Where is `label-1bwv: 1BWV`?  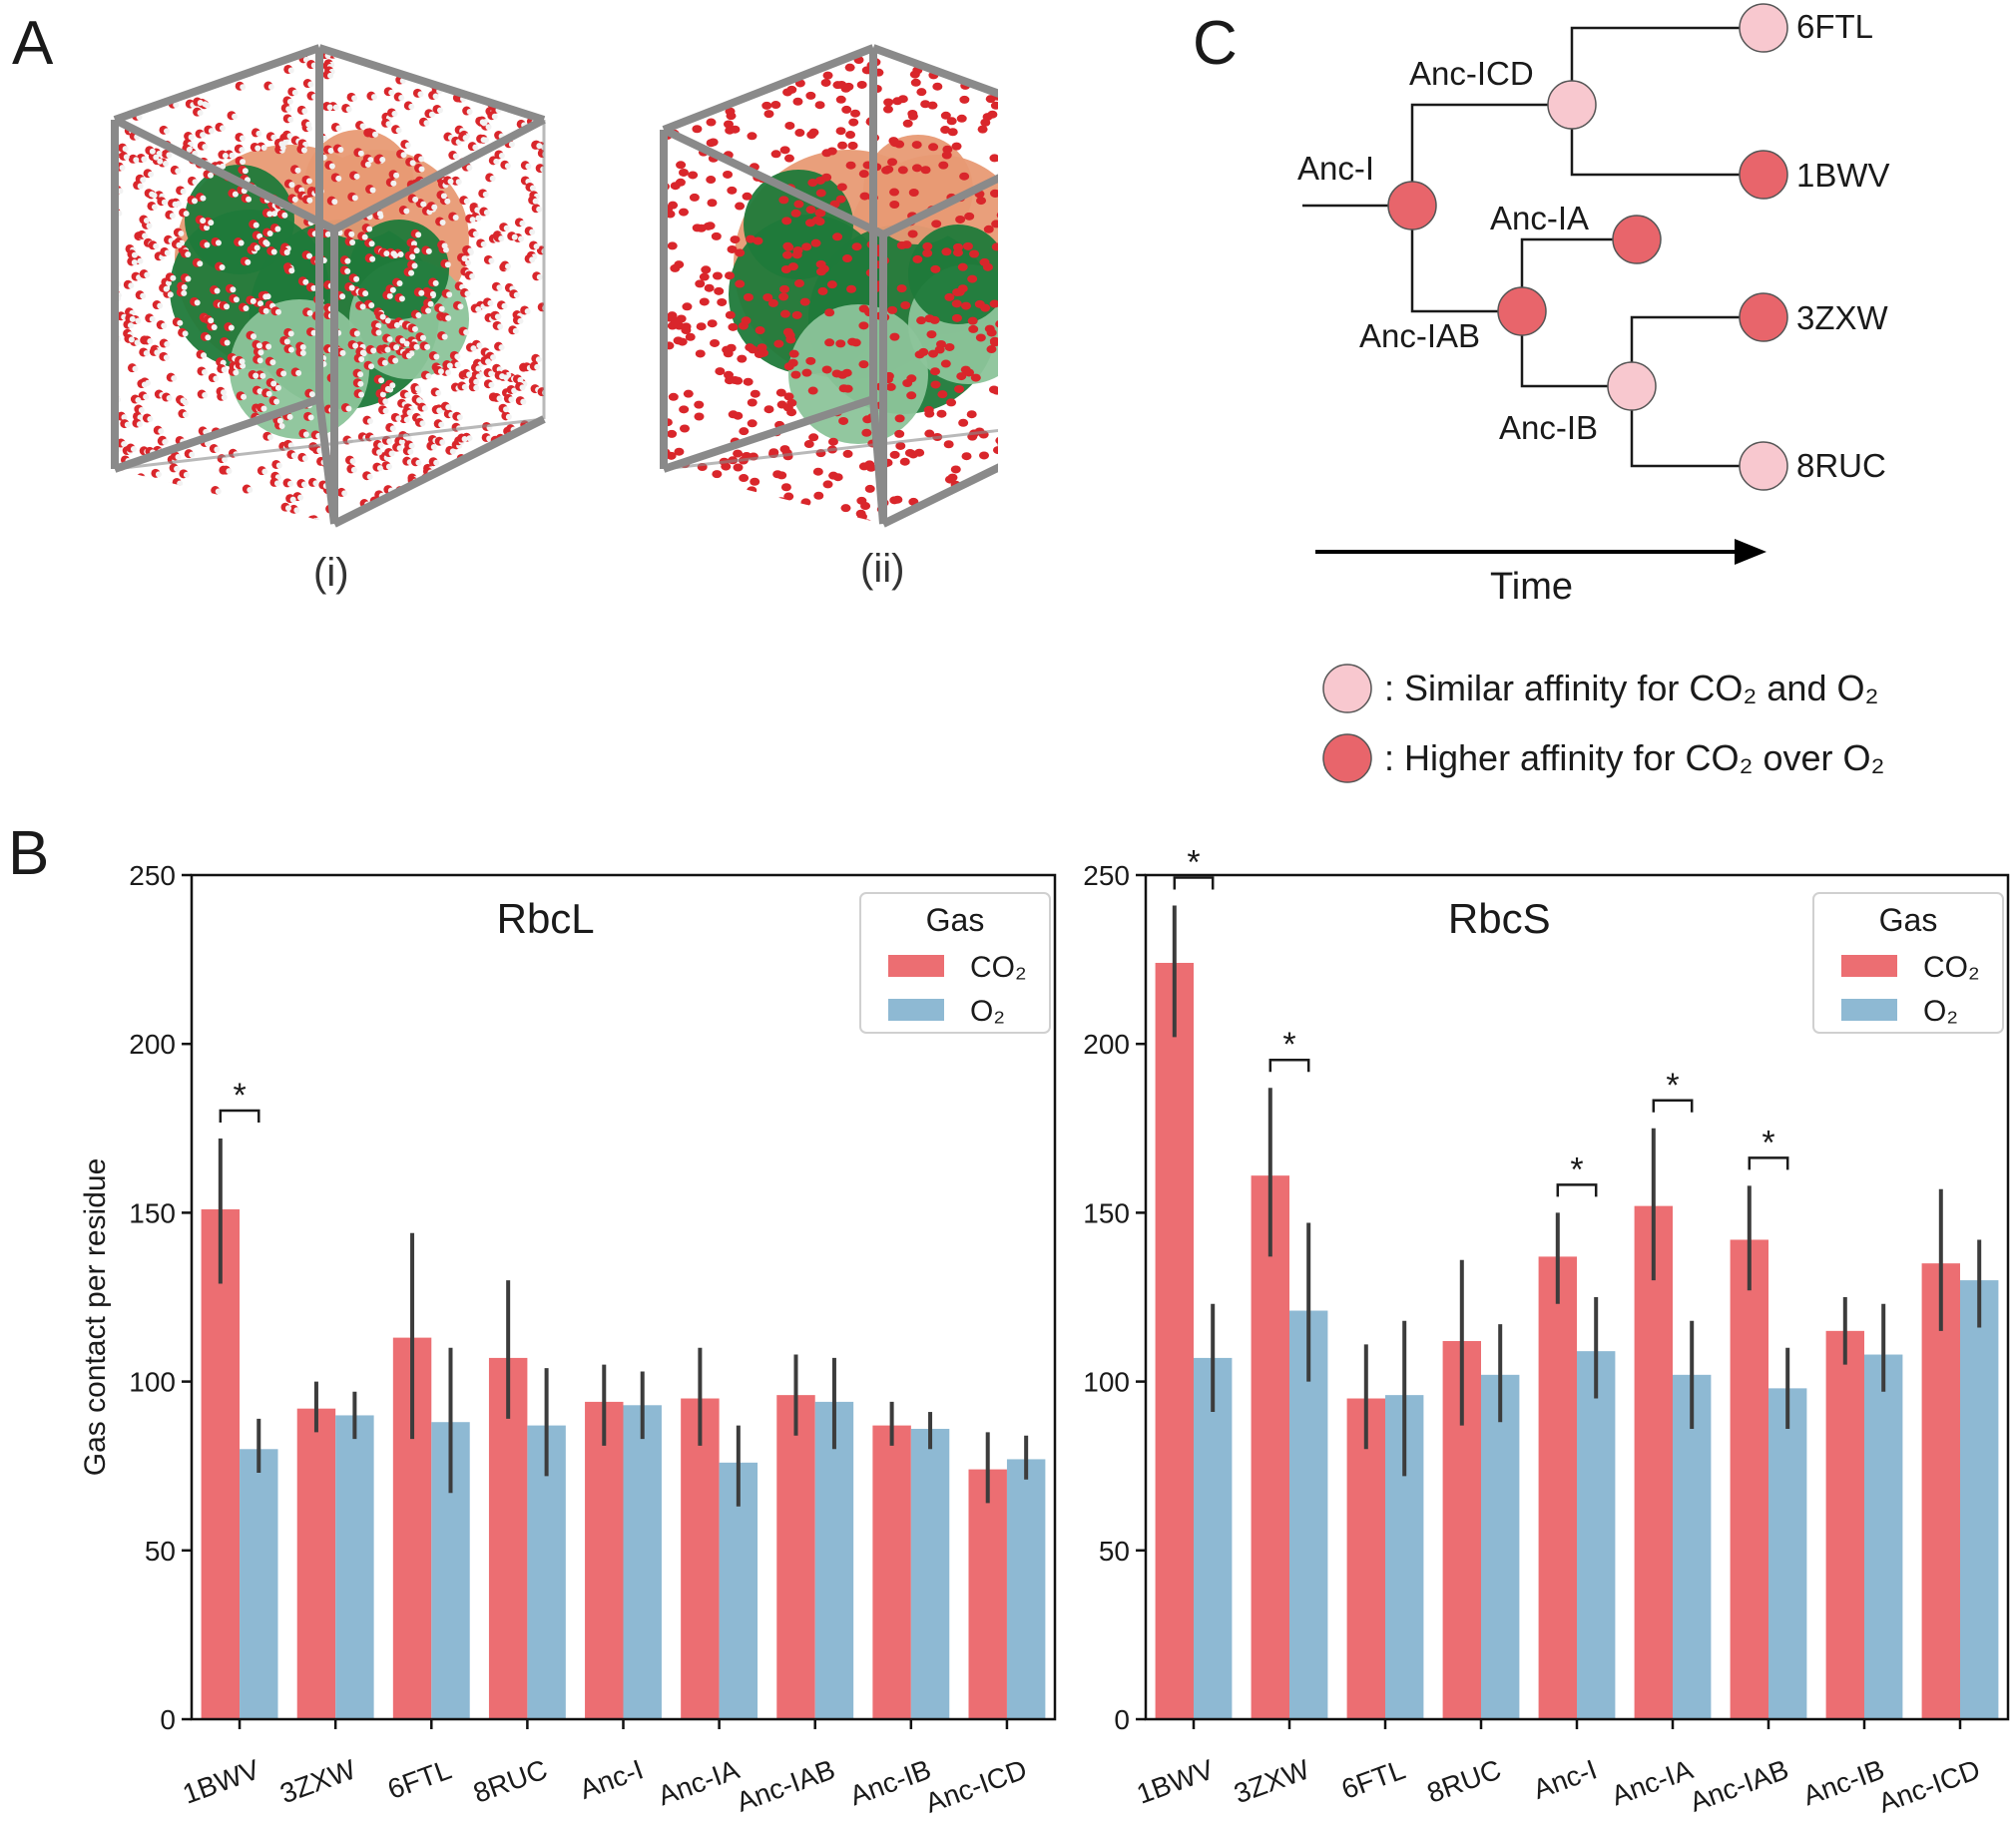 label-1bwv: 1BWV is located at coordinates (1843, 175).